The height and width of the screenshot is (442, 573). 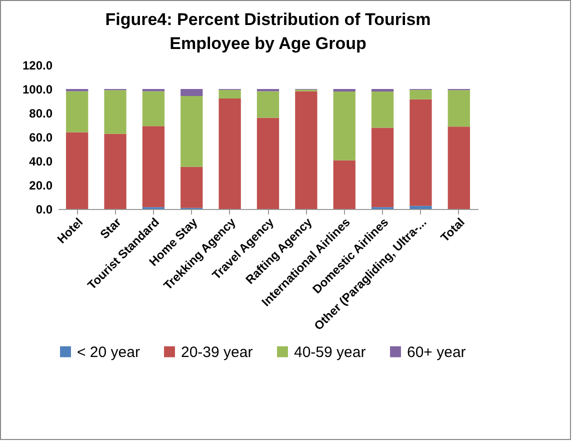 I want to click on legend-label: 60+ year, so click(x=436, y=352).